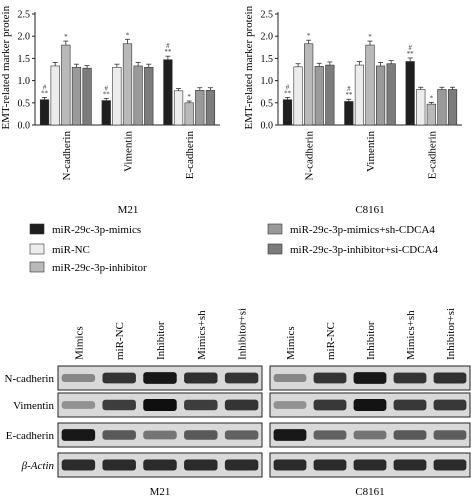 Image resolution: width=471 pixels, height=500 pixels. What do you see at coordinates (33, 406) in the screenshot?
I see `blot-row-label: Vimentin` at bounding box center [33, 406].